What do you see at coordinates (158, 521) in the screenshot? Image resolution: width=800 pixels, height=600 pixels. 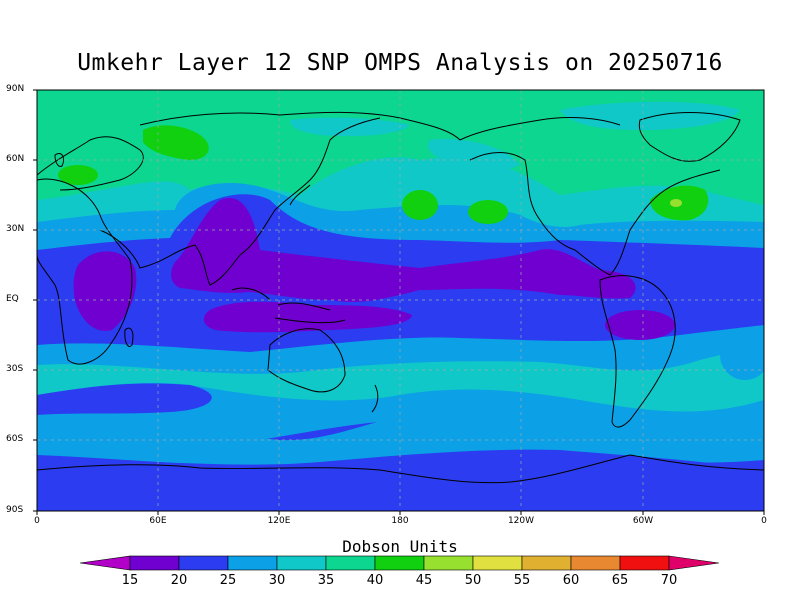 I see `lon-label-60e: 60E` at bounding box center [158, 521].